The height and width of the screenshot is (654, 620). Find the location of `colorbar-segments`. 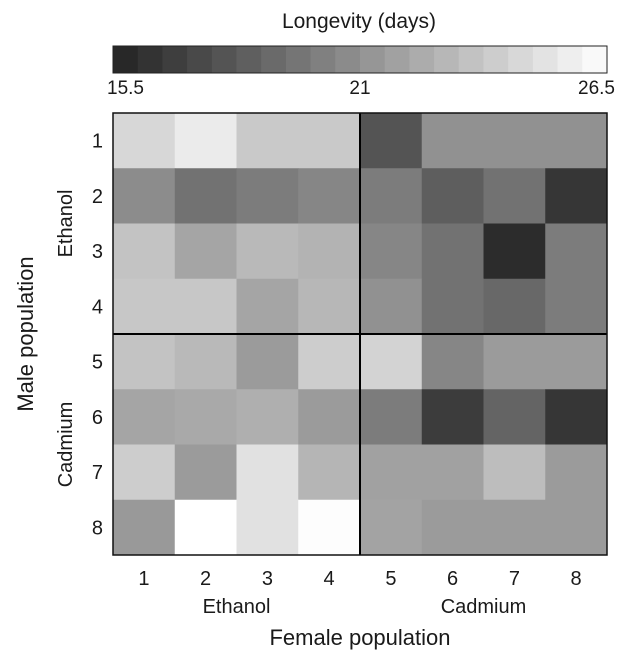

colorbar-segments is located at coordinates (360, 59).